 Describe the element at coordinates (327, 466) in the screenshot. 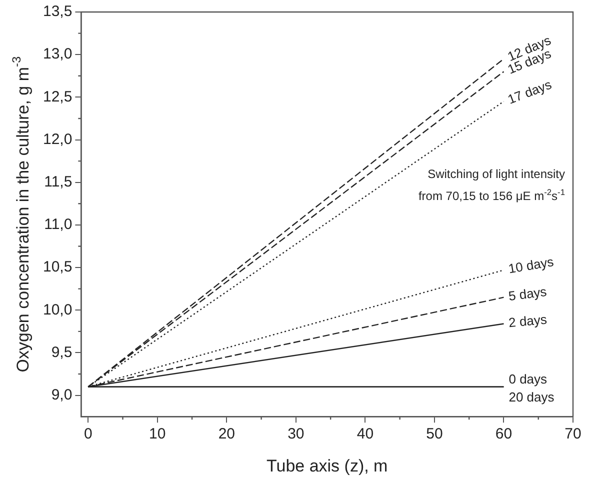

I see `x-axis-title: Tube axis (z), m` at that location.